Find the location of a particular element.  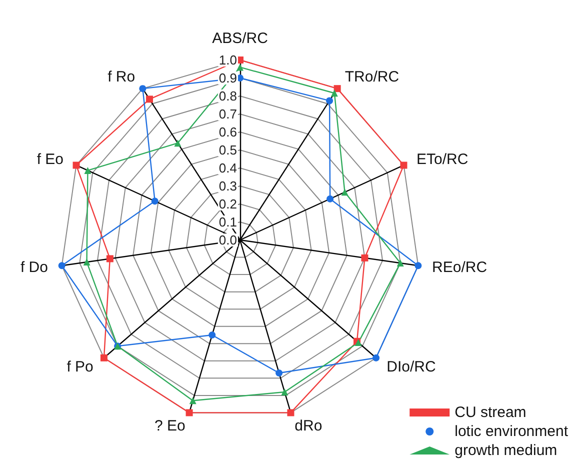

y-tick-label: 1.0 is located at coordinates (227, 60).